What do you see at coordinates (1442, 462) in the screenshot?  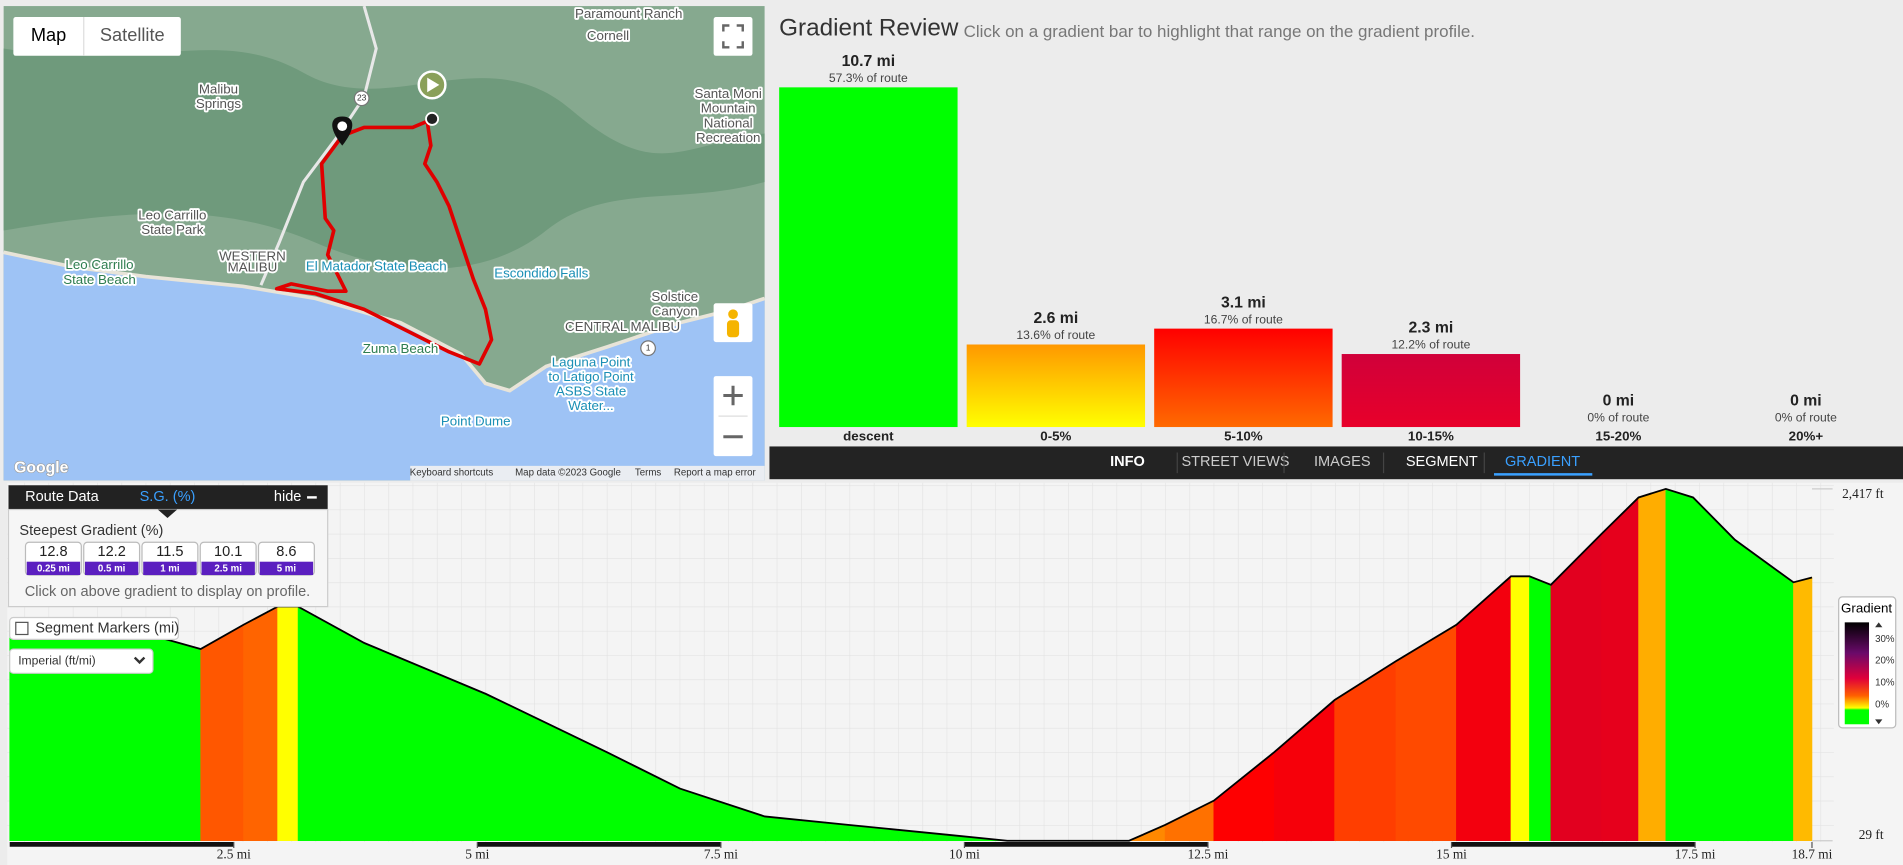 I see `tab: SEGMENT` at bounding box center [1442, 462].